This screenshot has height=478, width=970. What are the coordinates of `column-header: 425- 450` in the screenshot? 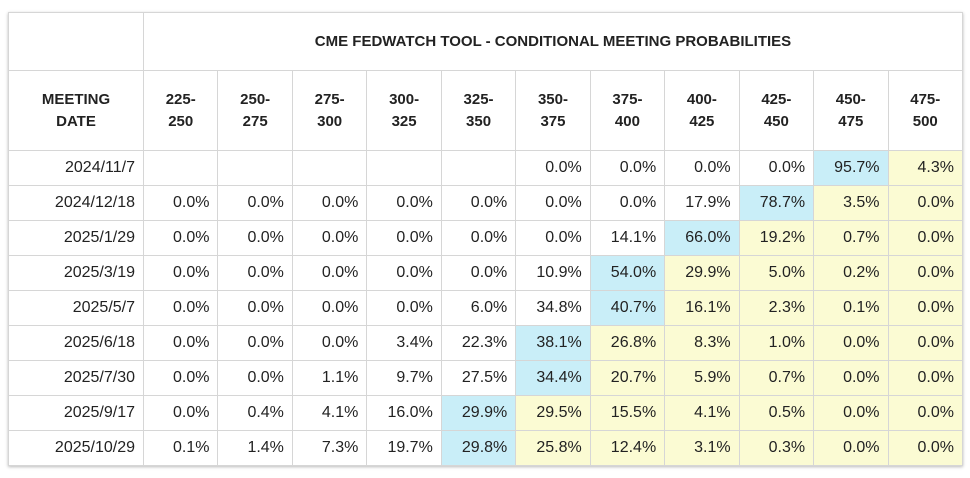 It's located at (776, 110).